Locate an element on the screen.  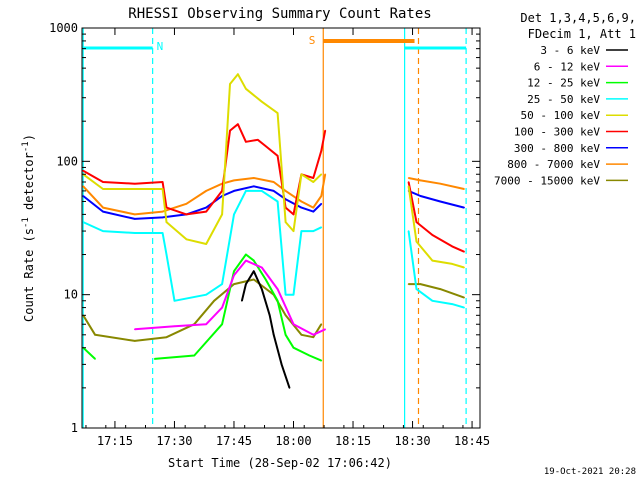
legend-label-2: 6 - 12 keV is located at coordinates (567, 66).